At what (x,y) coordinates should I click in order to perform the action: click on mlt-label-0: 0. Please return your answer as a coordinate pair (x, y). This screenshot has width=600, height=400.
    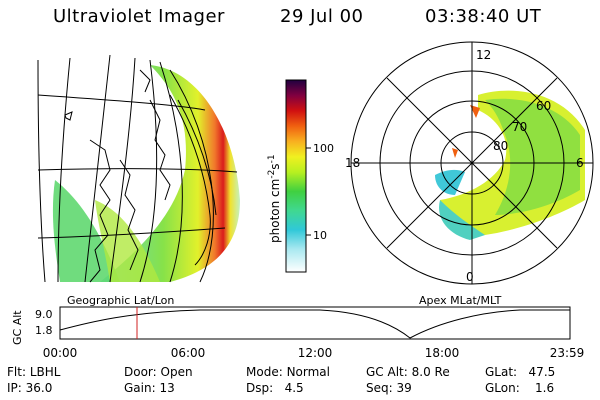
    Looking at the image, I should click on (470, 277).